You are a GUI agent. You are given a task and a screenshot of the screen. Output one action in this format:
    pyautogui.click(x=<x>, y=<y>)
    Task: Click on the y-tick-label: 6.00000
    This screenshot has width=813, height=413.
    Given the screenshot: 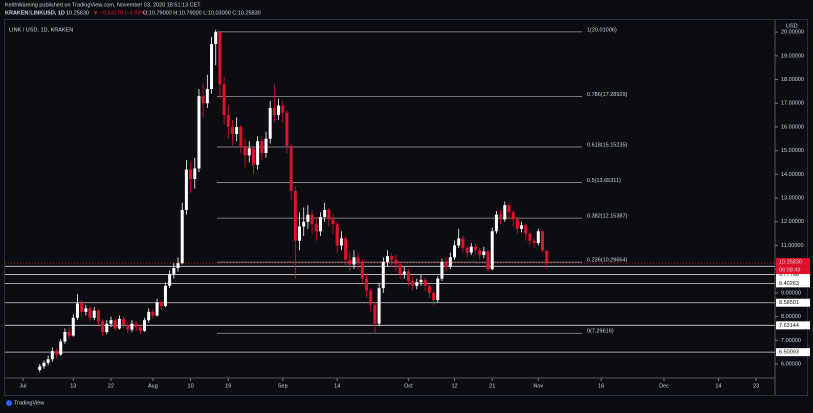 What is the action you would take?
    pyautogui.click(x=791, y=364)
    